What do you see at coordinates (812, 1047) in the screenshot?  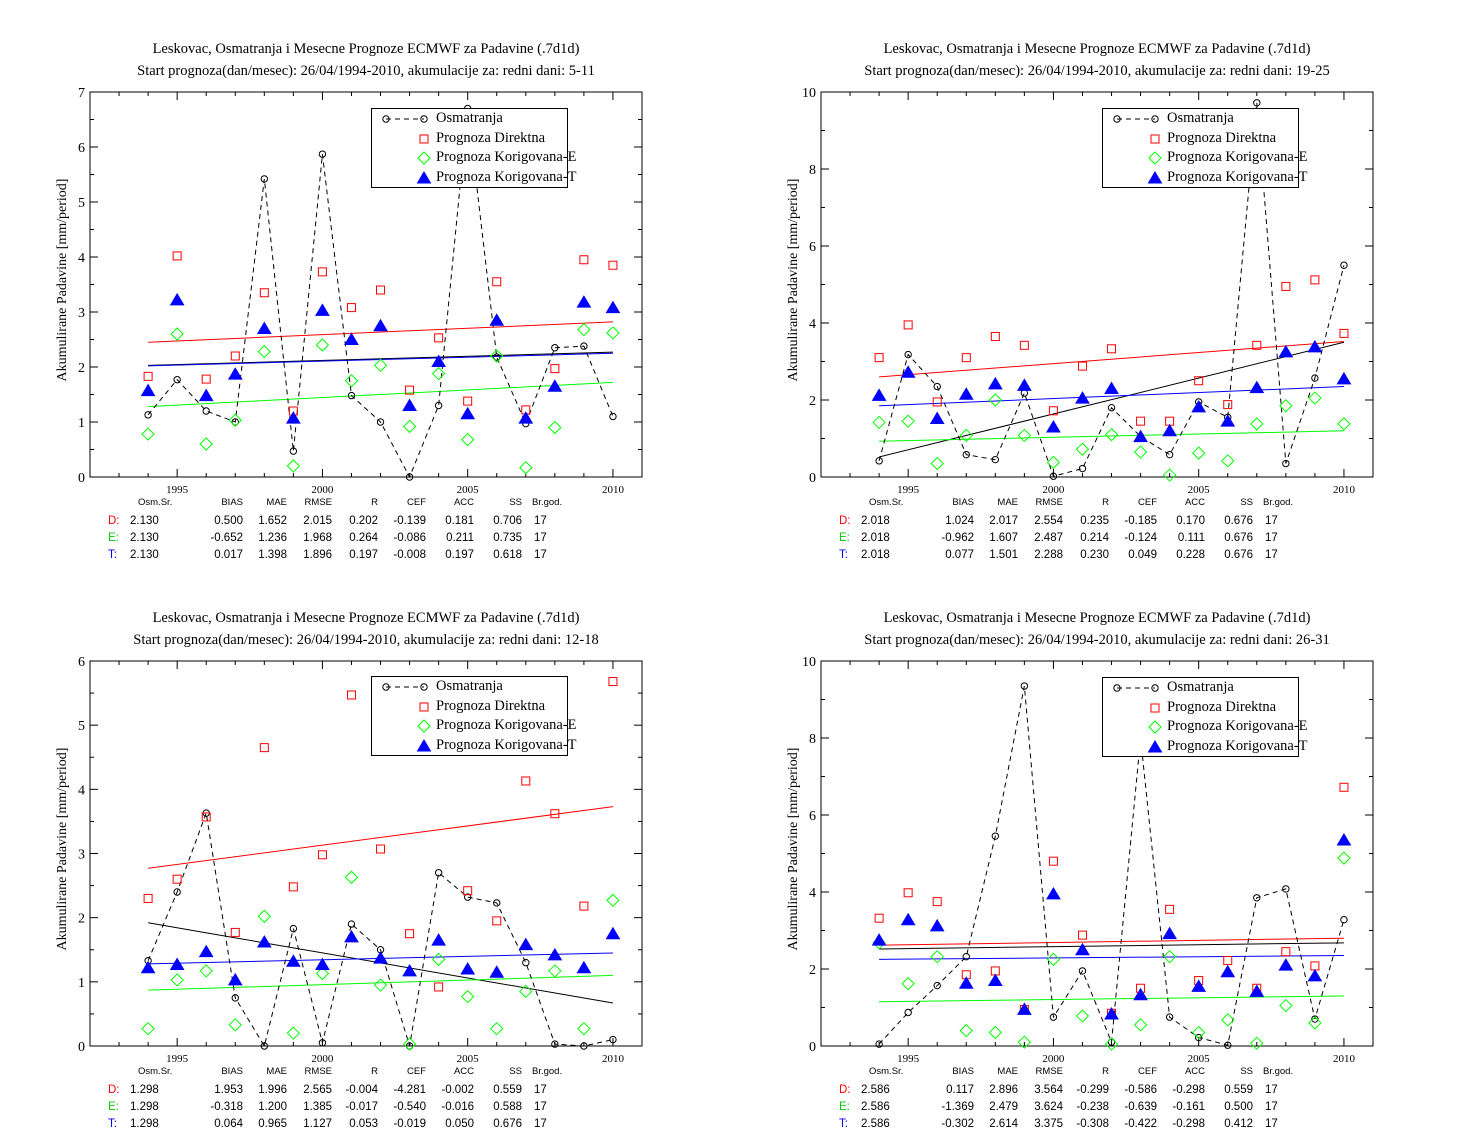 I see `y-tick-label: 0` at bounding box center [812, 1047].